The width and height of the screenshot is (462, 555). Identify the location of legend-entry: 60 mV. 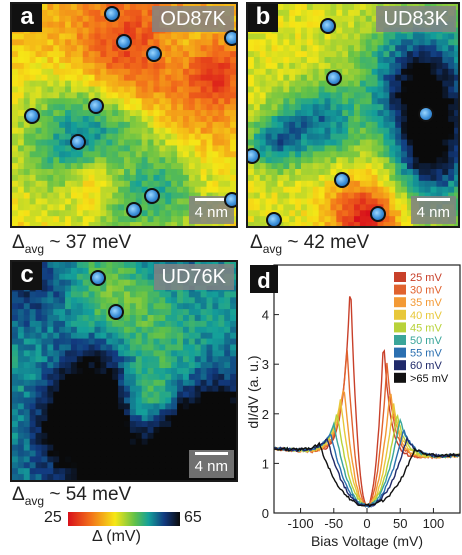
(426, 366).